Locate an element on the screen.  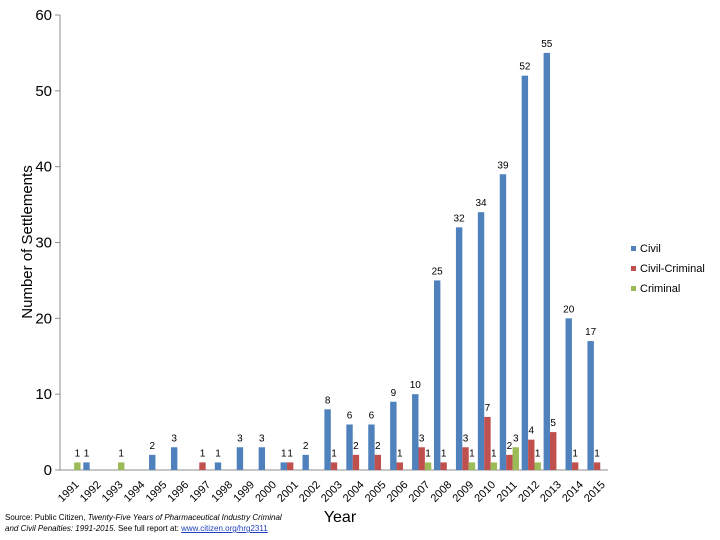
bar-civil-2008 is located at coordinates (437, 375).